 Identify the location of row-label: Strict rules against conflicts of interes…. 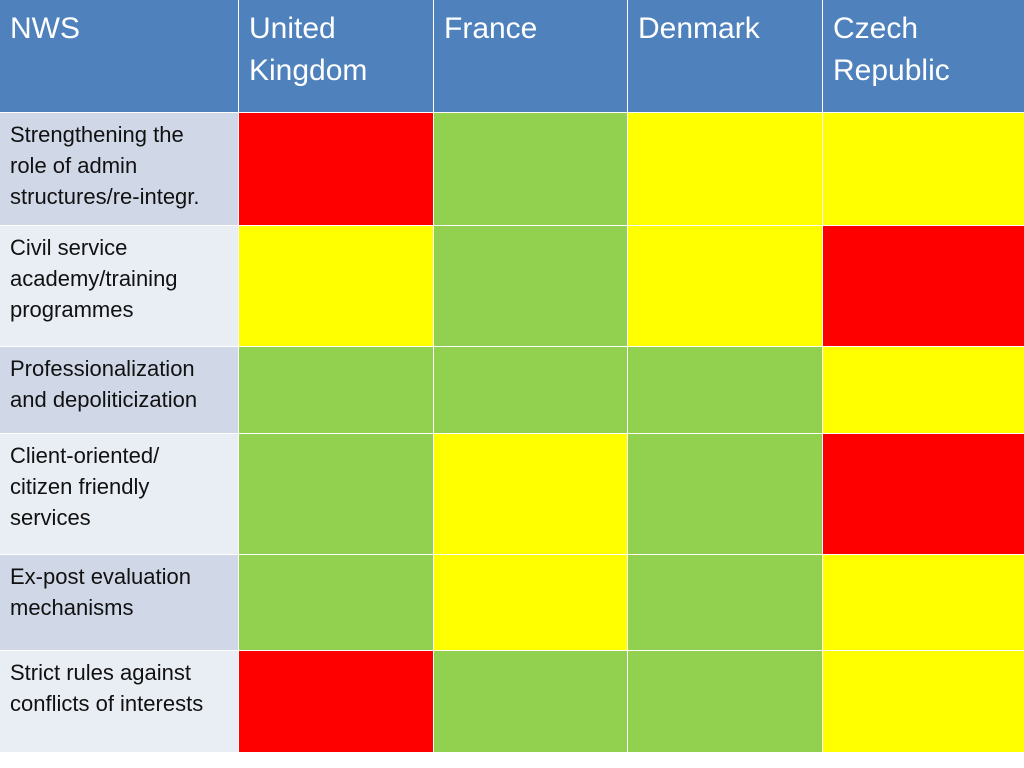
(119, 701).